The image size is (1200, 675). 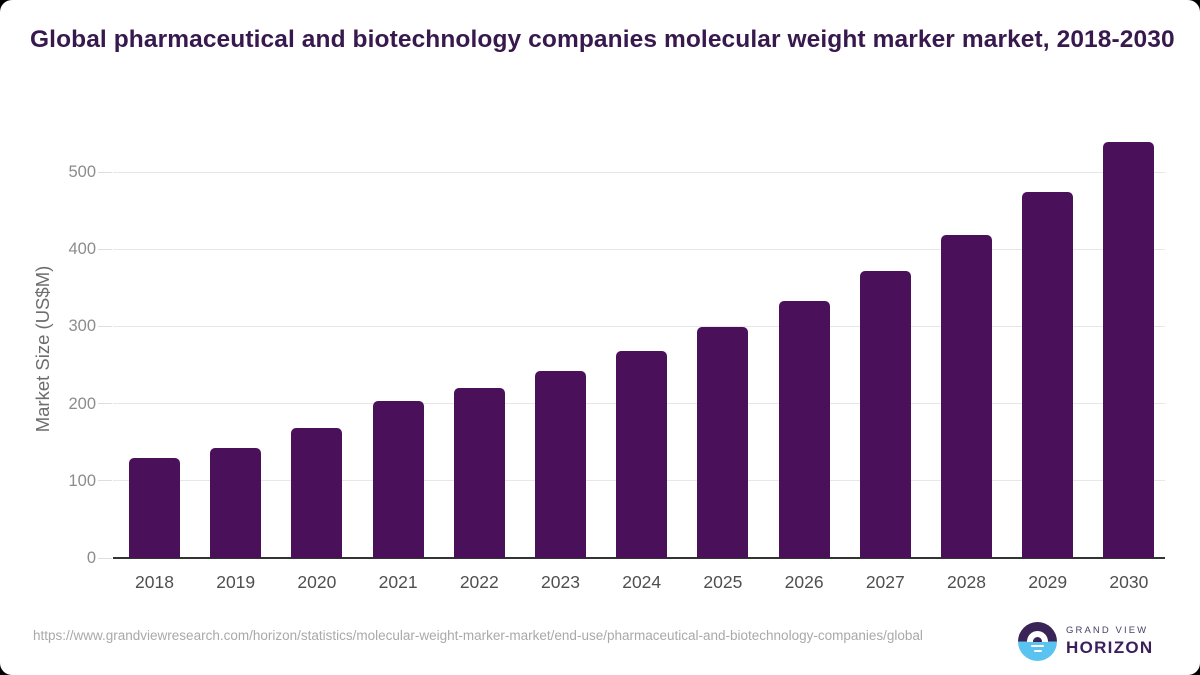 What do you see at coordinates (1048, 582) in the screenshot?
I see `x-tick-label-2029: 2029` at bounding box center [1048, 582].